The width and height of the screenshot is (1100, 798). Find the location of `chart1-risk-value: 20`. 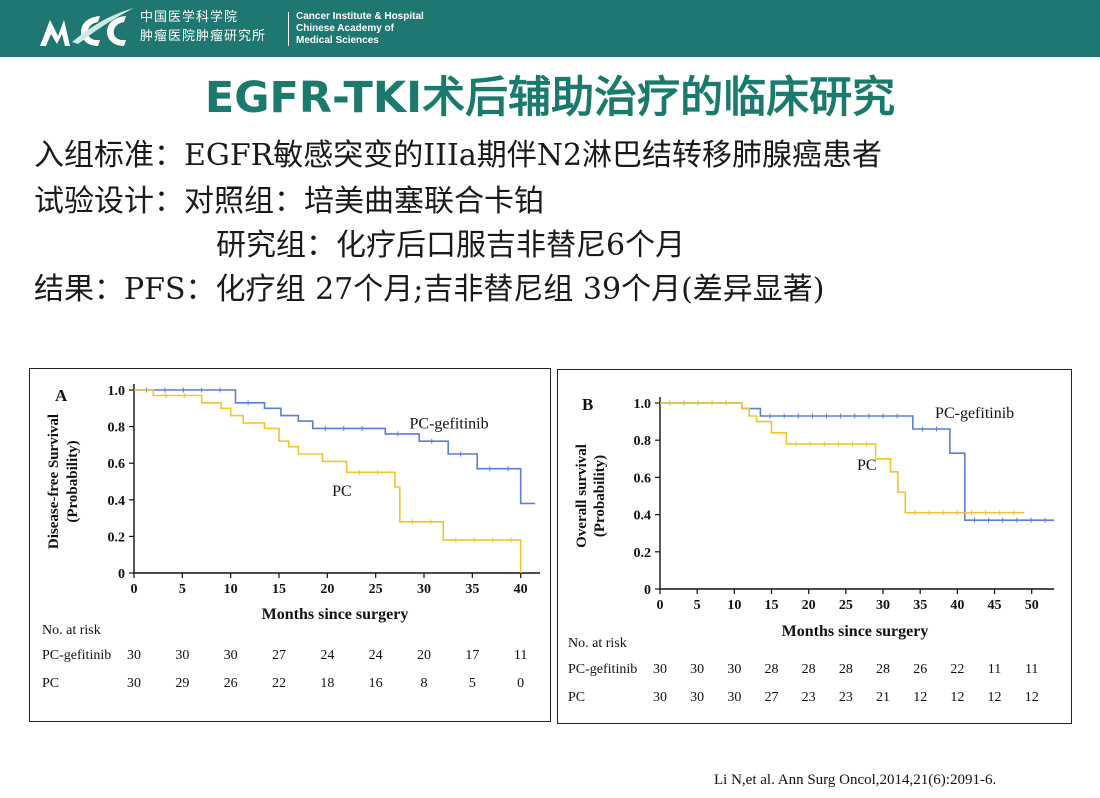

chart1-risk-value: 20 is located at coordinates (424, 655).